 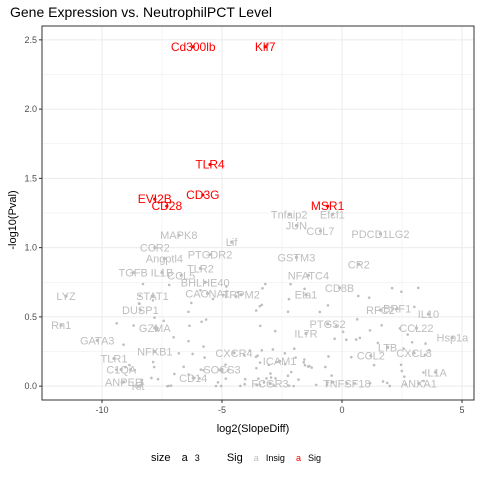 What do you see at coordinates (305, 335) in the screenshot?
I see `point-label: IL7R` at bounding box center [305, 335].